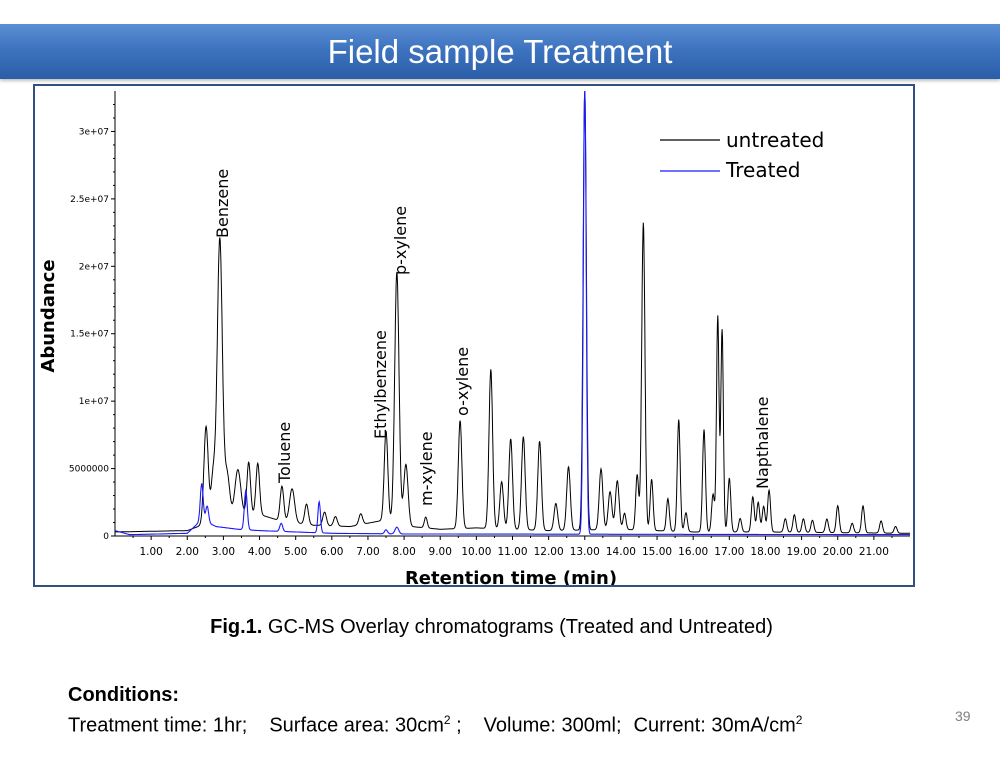 The height and width of the screenshot is (758, 1000). I want to click on conditions-heading: Conditions:, so click(124, 695).